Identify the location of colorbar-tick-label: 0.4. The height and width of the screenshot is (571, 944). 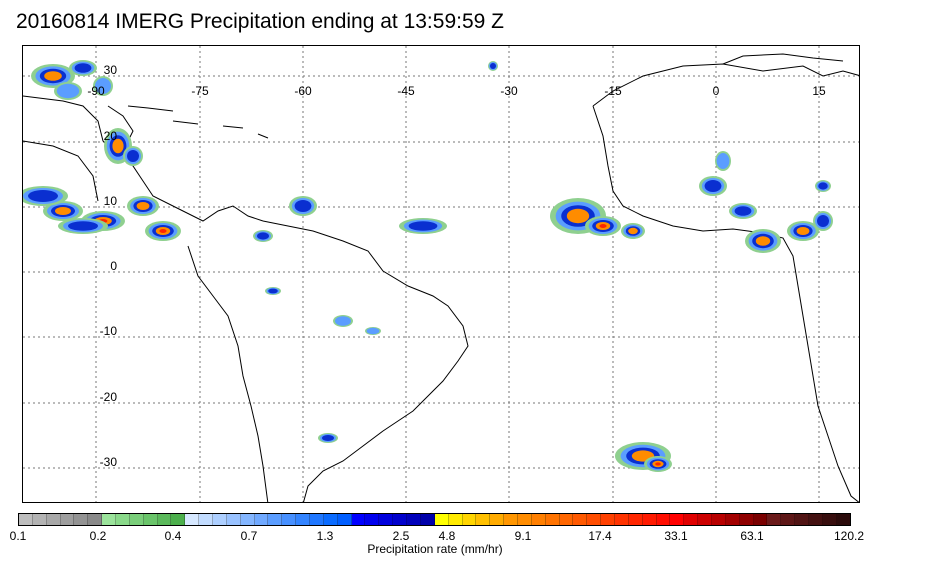
(173, 536).